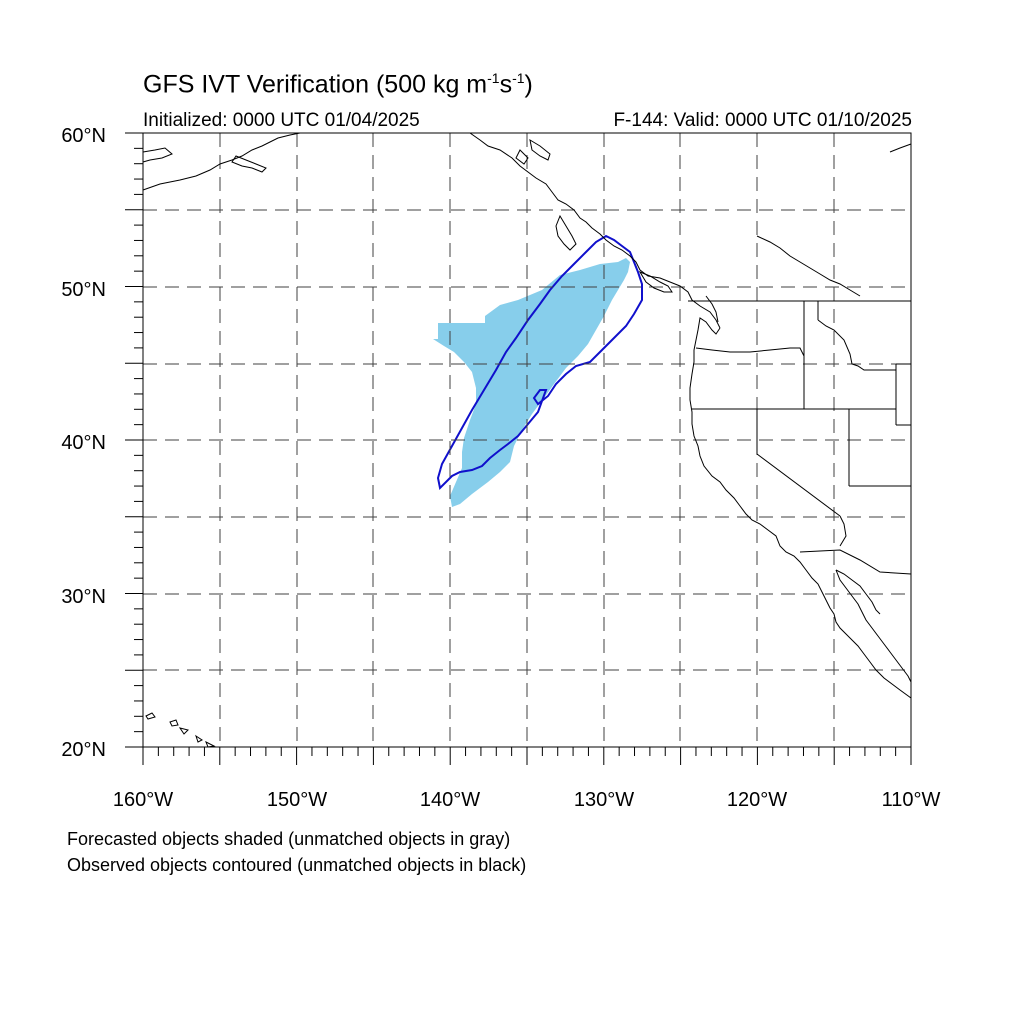 This screenshot has width=1024, height=1024. I want to click on lat-label-20n: 20°N, so click(83, 750).